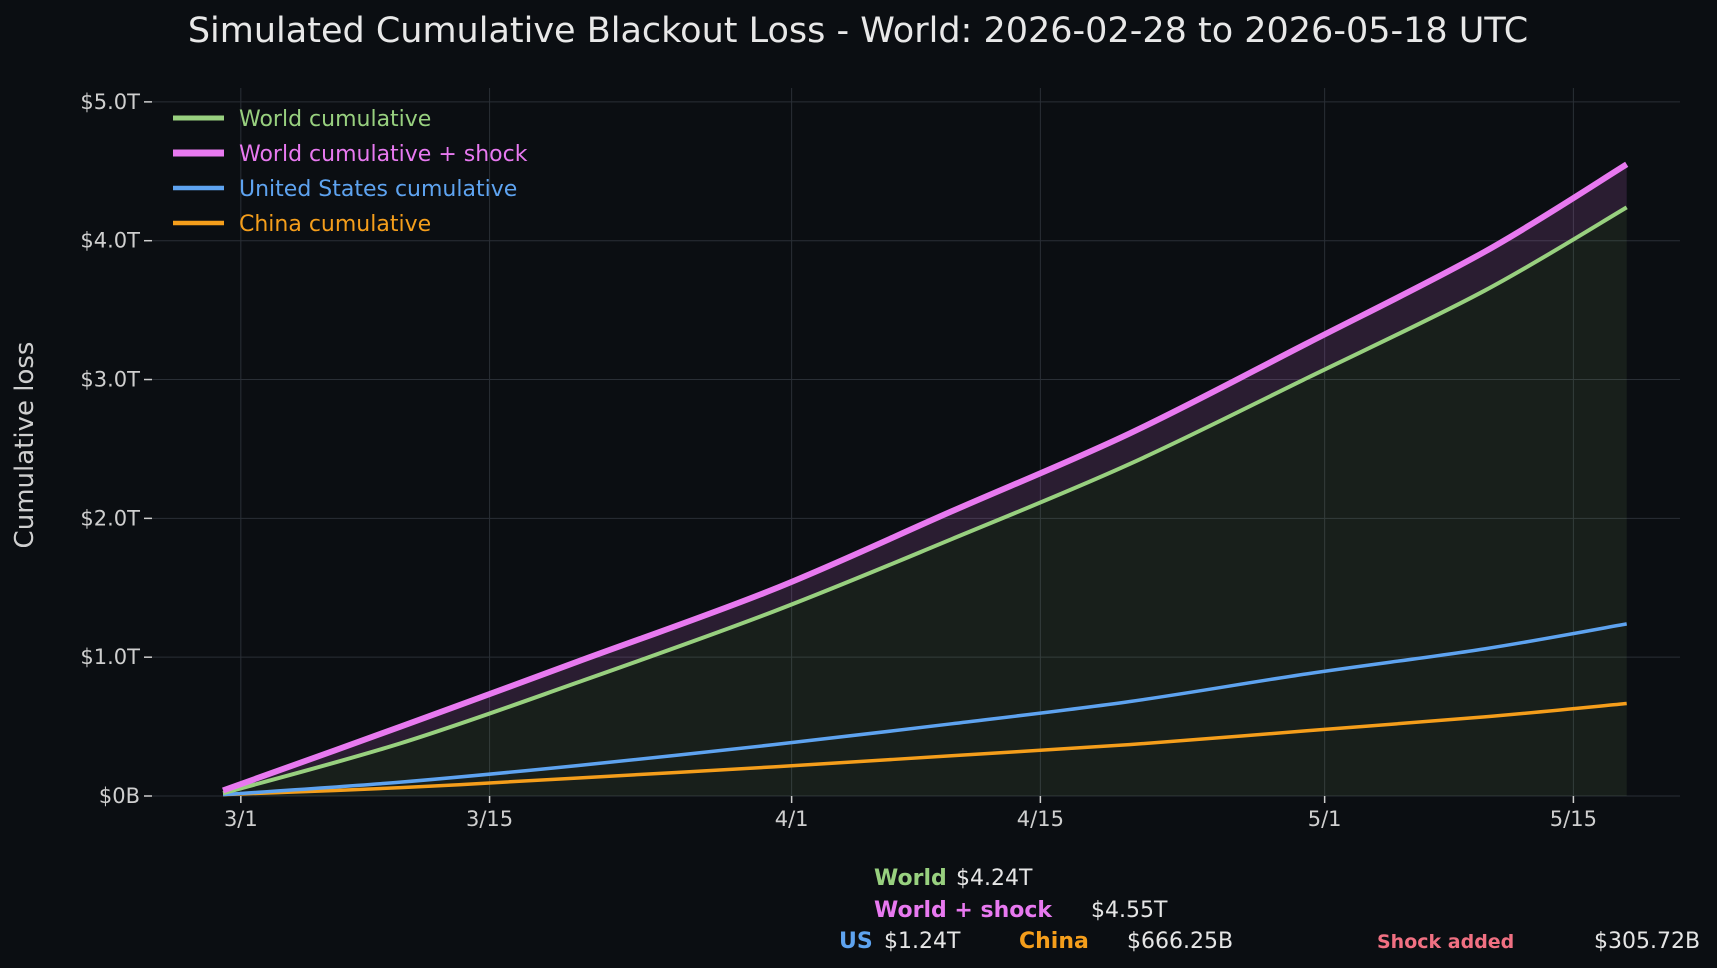 The height and width of the screenshot is (968, 1717). Describe the element at coordinates (994, 878) in the screenshot. I see `summary-world-value: $4.24T` at that location.